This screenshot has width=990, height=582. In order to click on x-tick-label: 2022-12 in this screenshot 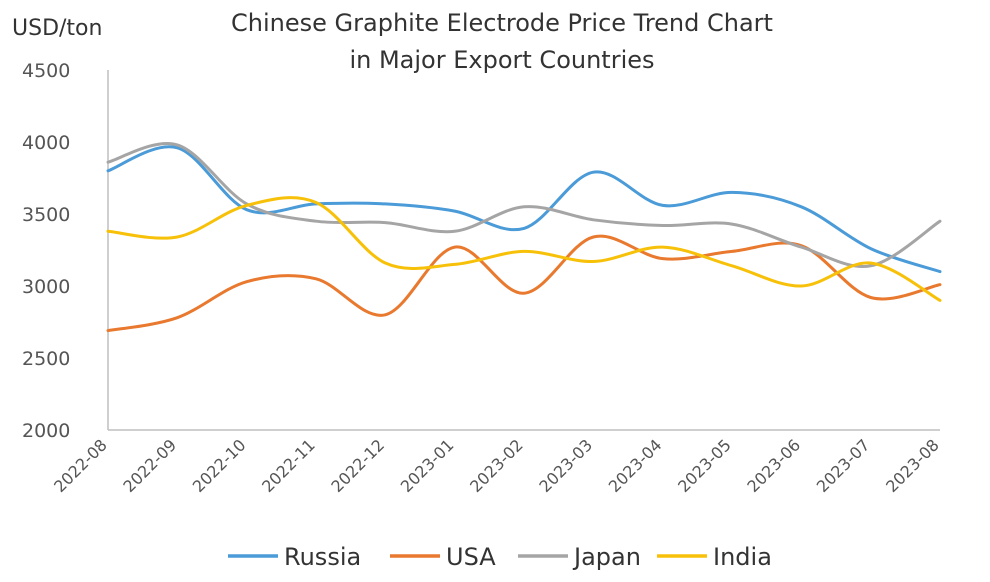, I will do `click(357, 465)`.